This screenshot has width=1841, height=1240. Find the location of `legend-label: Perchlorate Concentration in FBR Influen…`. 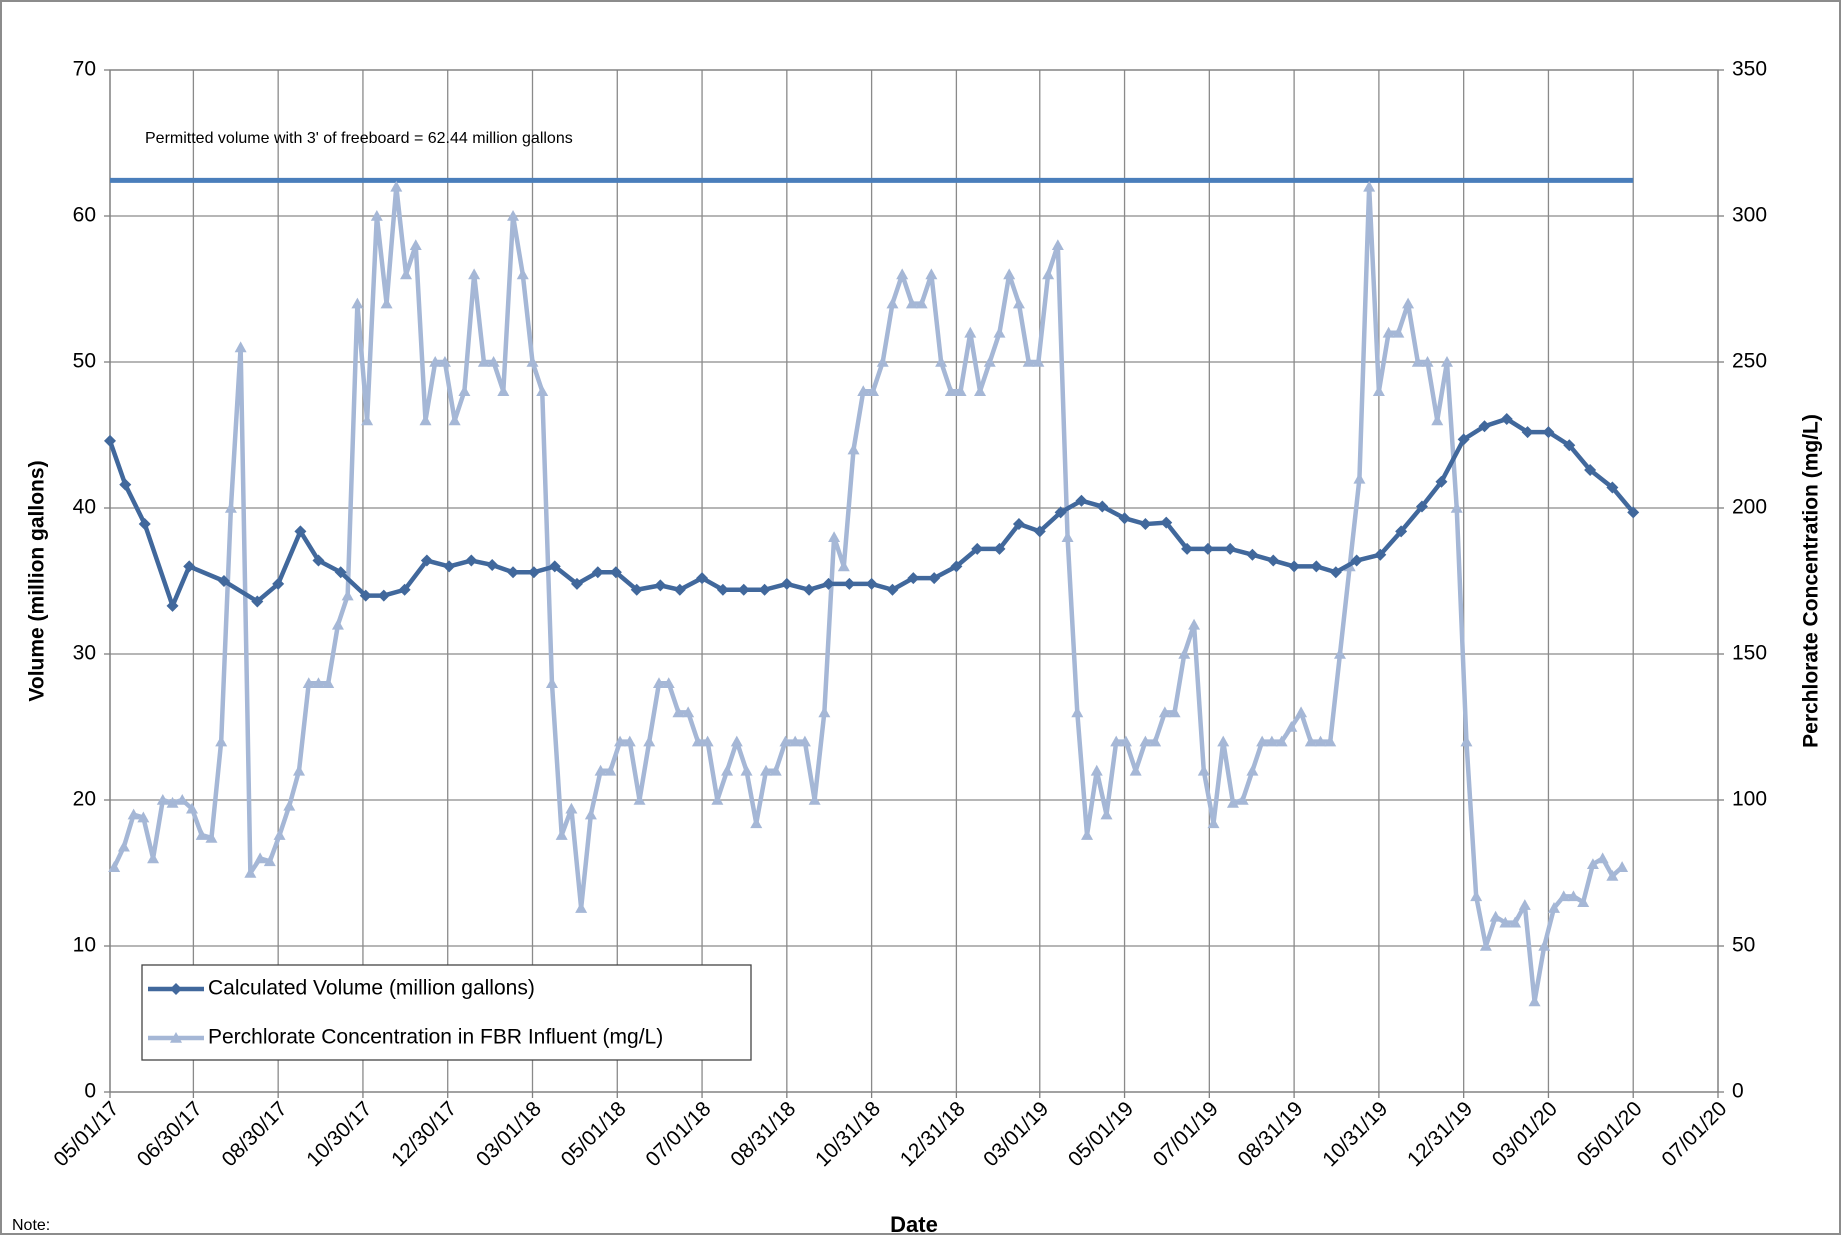

legend-label: Perchlorate Concentration in FBR Influen… is located at coordinates (435, 1037).